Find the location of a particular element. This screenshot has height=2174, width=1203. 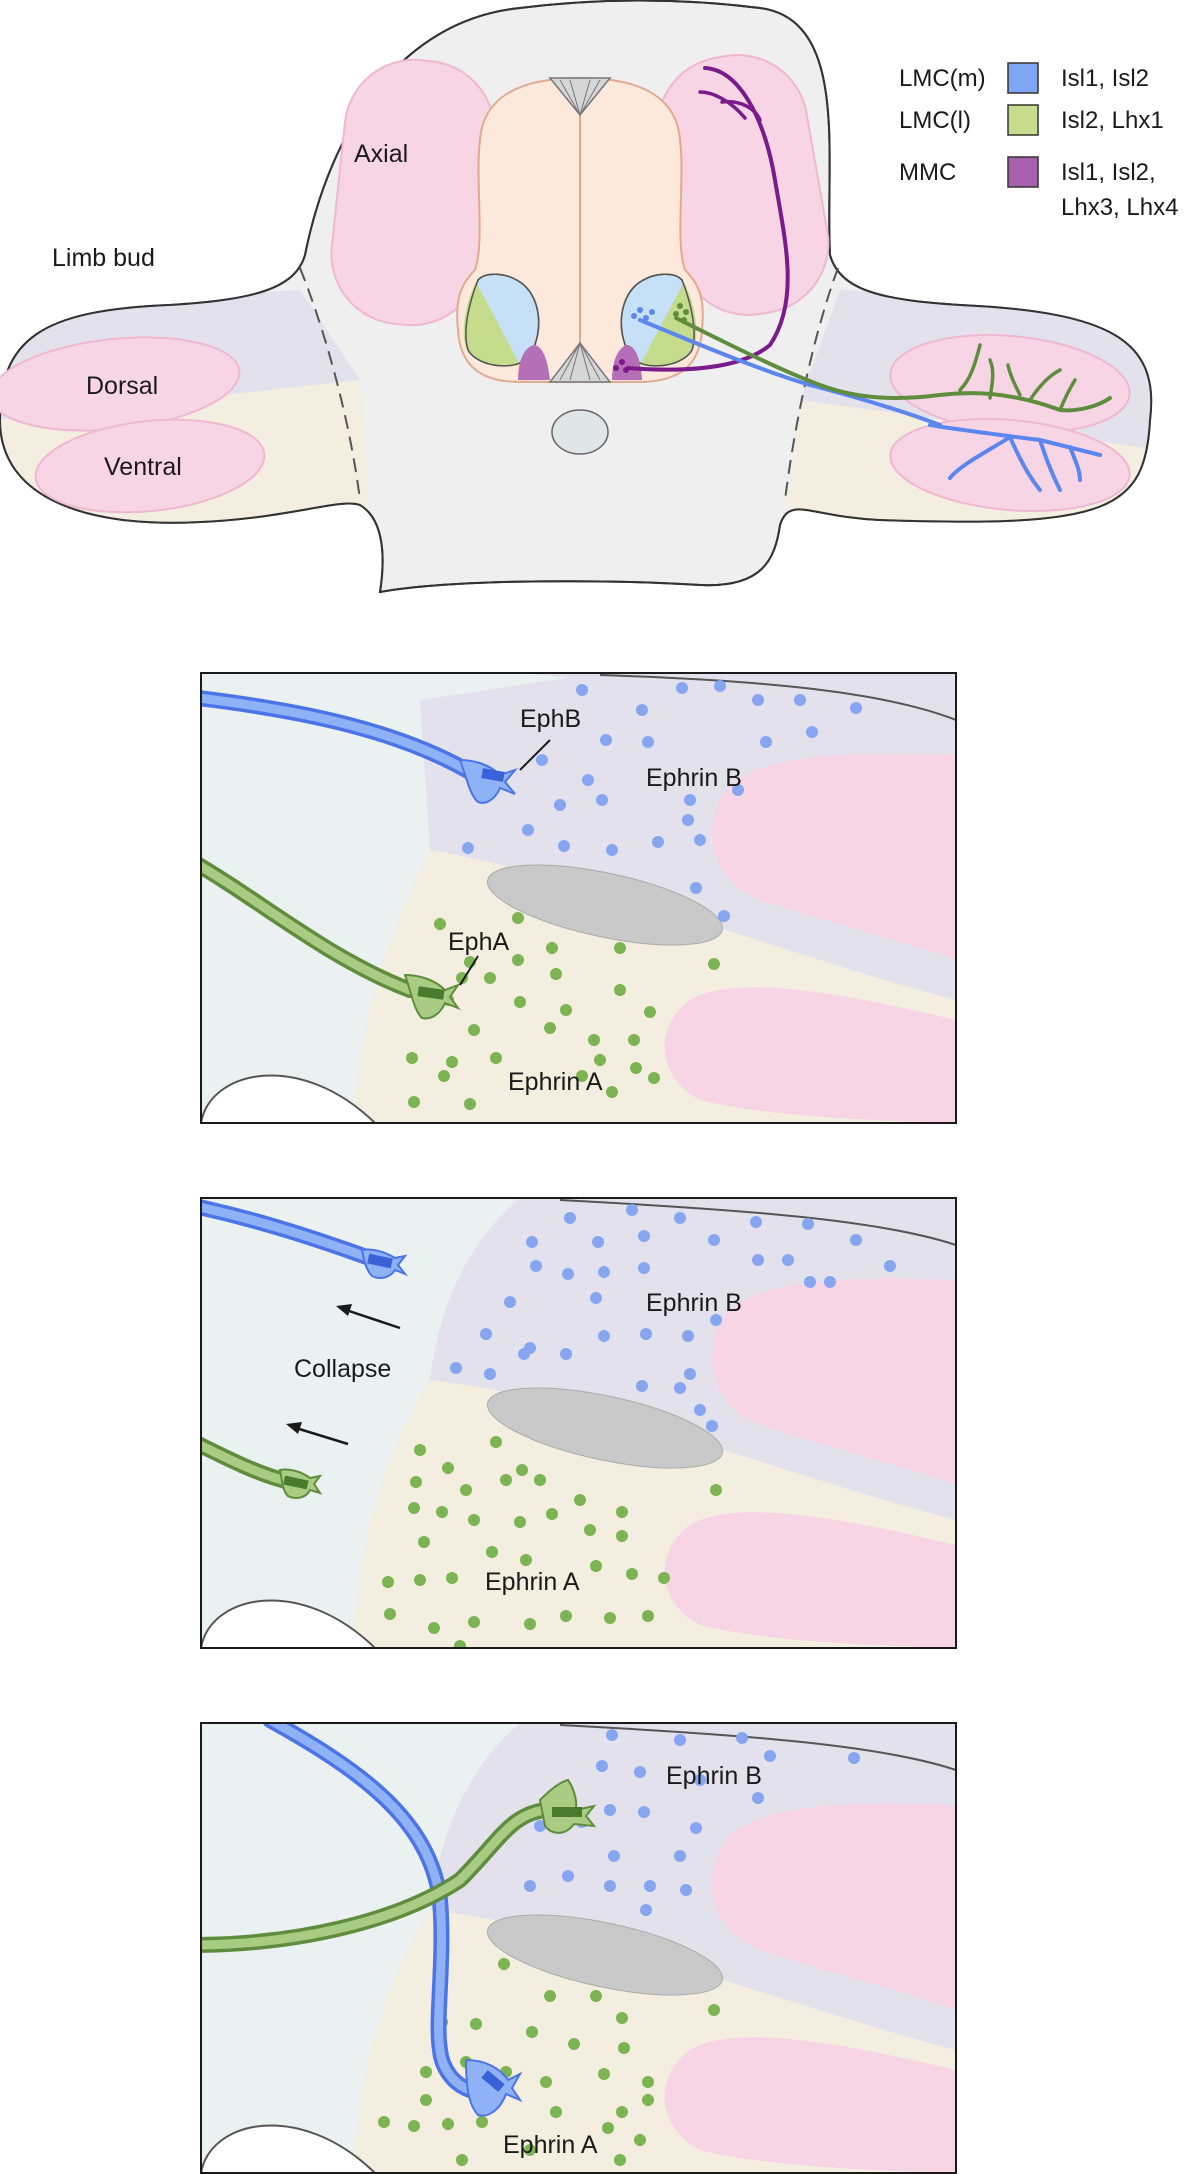

motor-neuron-bodies is located at coordinates (651, 338).